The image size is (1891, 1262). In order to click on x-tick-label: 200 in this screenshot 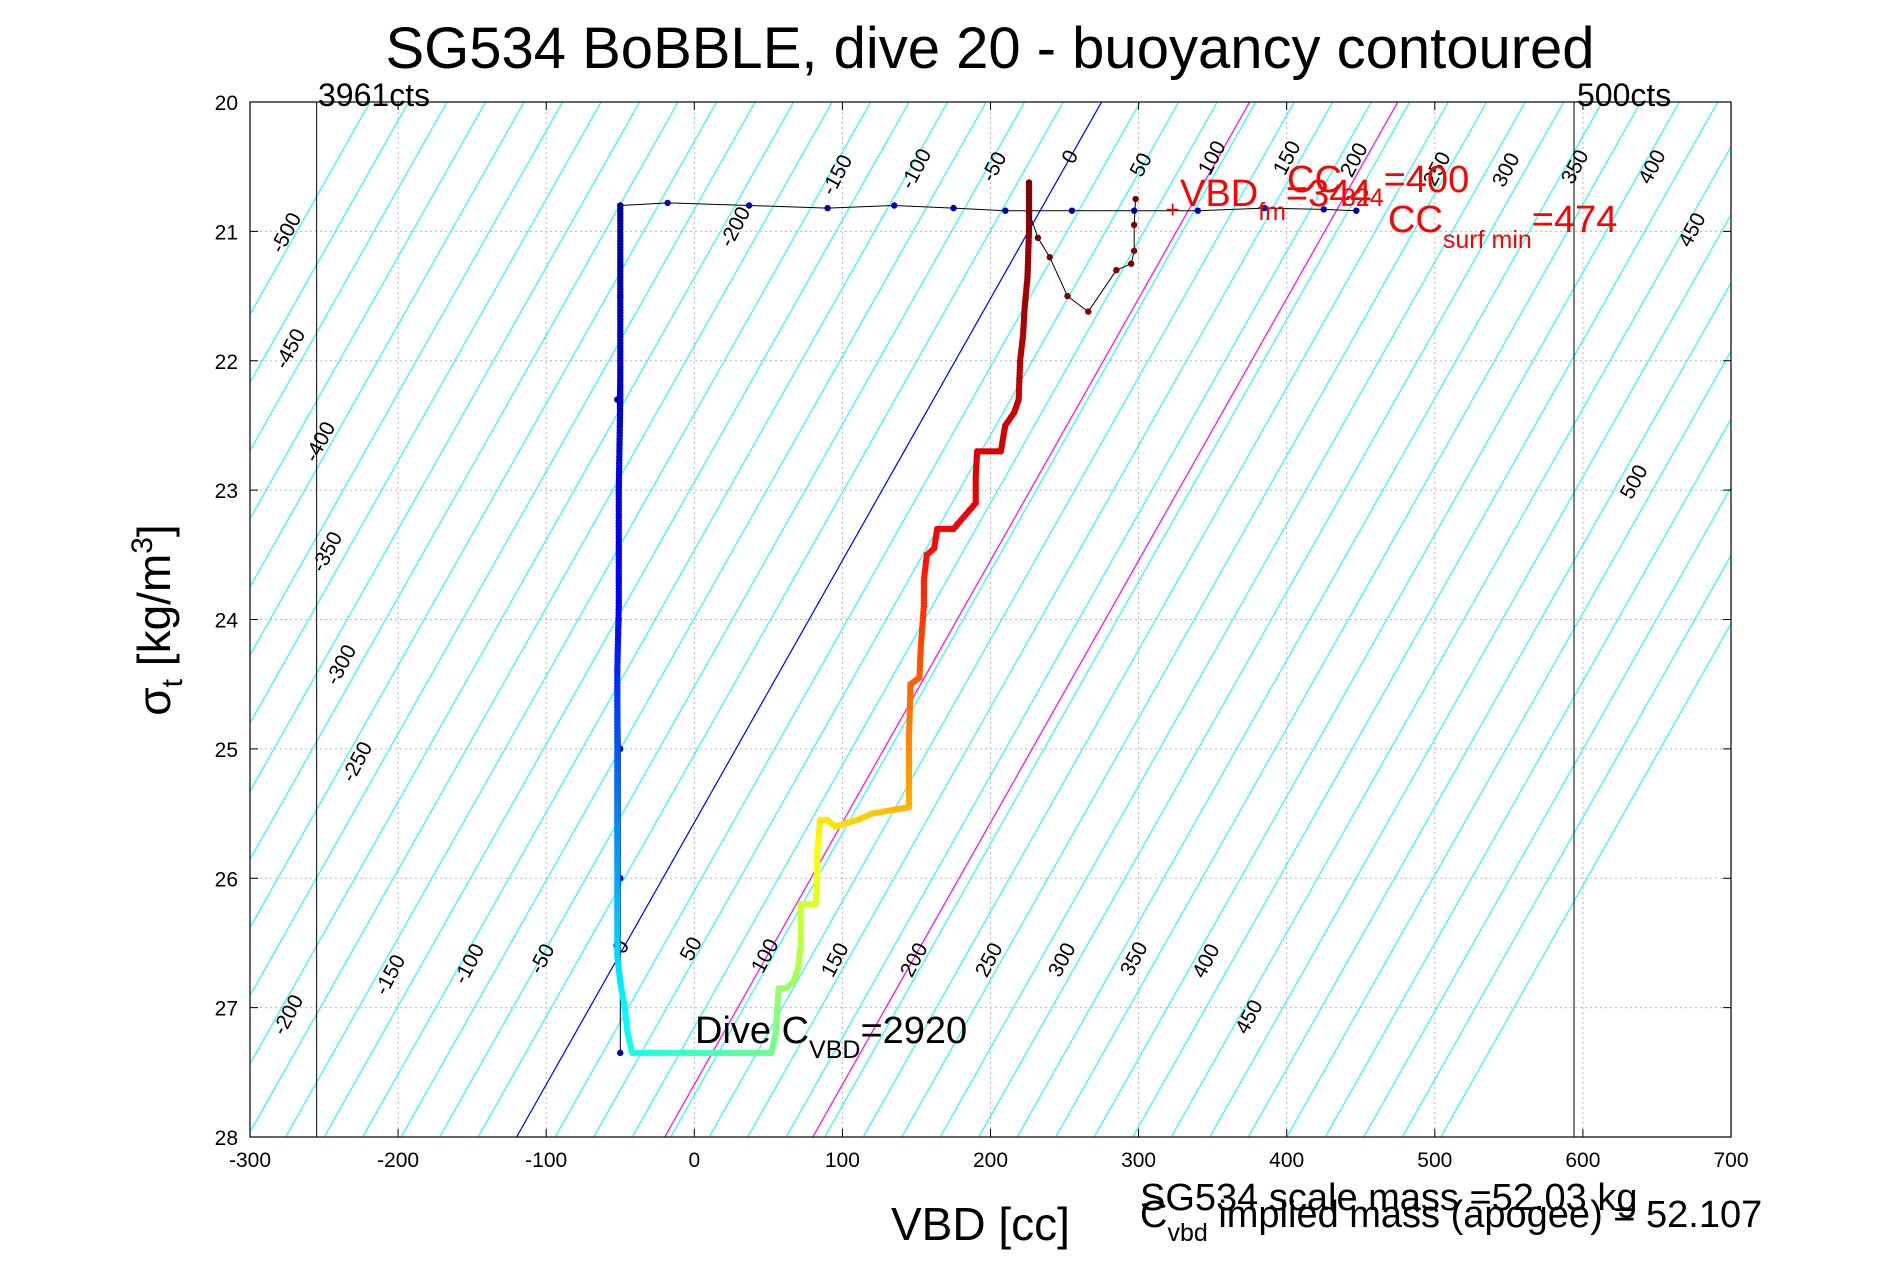, I will do `click(990, 1160)`.